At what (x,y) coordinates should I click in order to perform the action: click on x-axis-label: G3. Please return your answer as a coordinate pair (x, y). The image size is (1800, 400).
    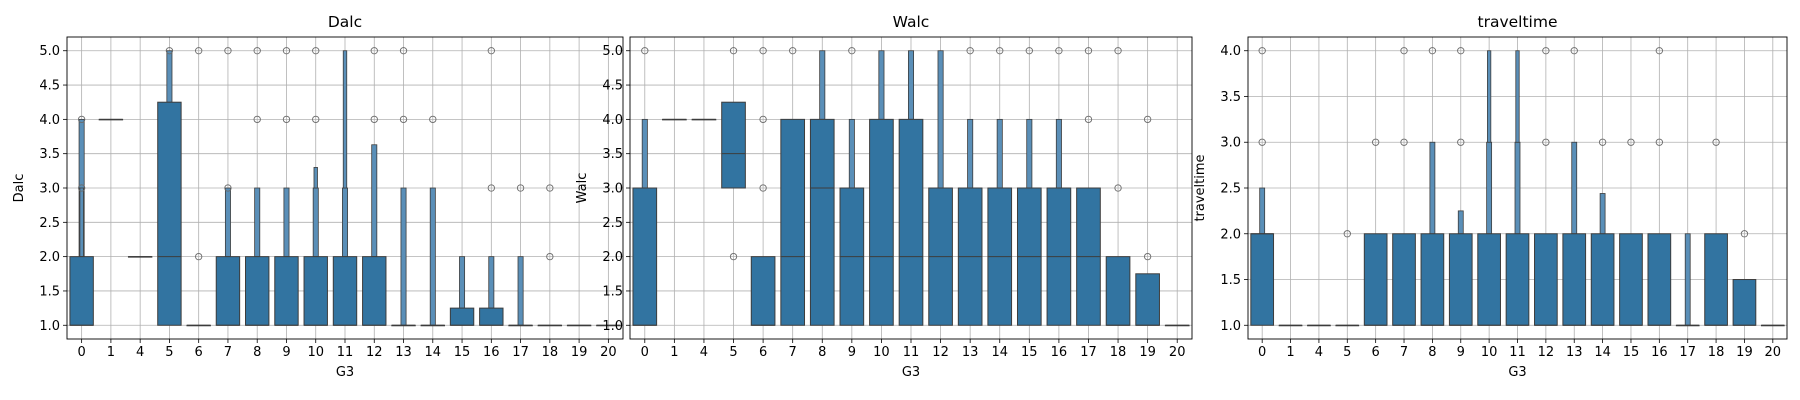
    Looking at the image, I should click on (345, 372).